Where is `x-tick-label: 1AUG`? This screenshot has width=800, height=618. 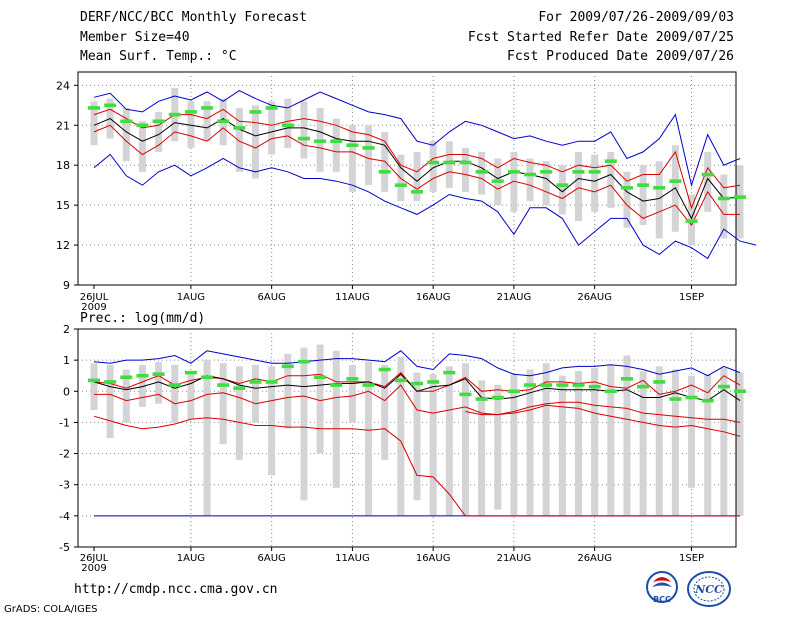 x-tick-label: 1AUG is located at coordinates (191, 558).